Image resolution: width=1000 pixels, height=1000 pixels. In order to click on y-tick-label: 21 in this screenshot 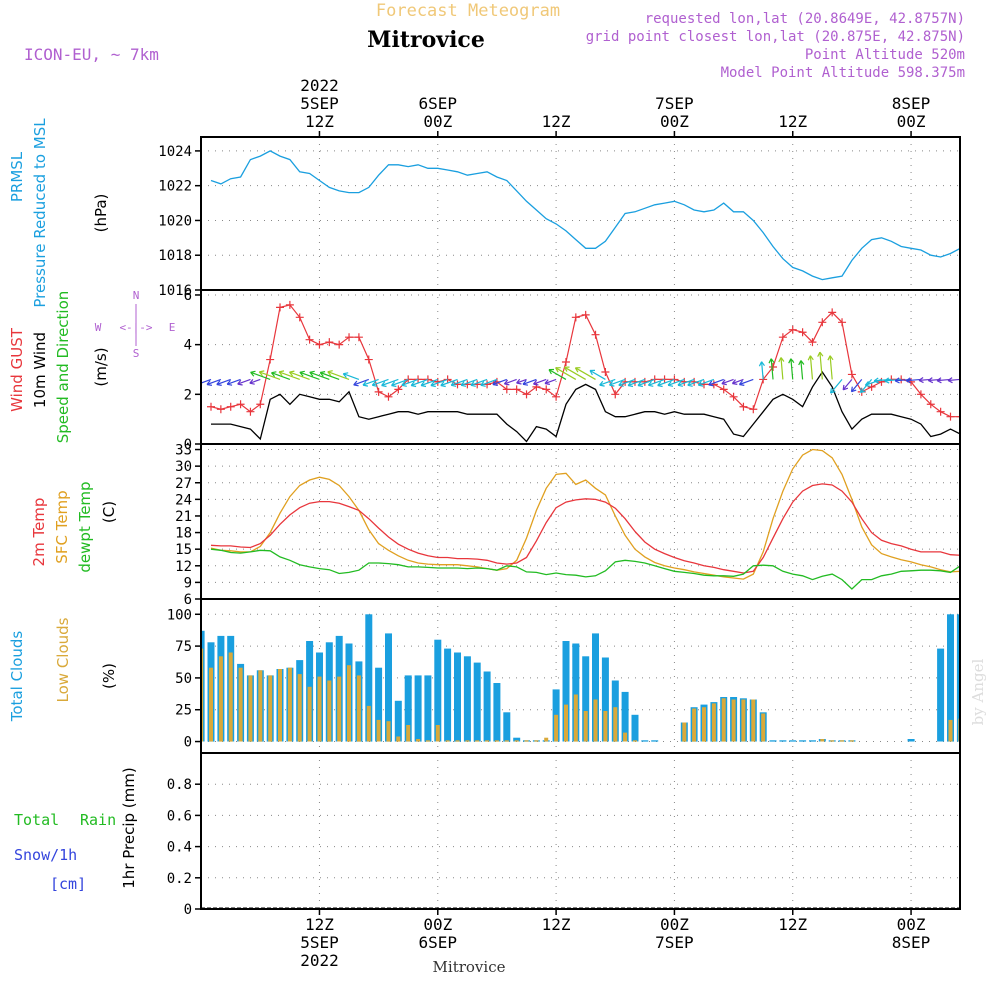, I will do `click(183, 517)`.